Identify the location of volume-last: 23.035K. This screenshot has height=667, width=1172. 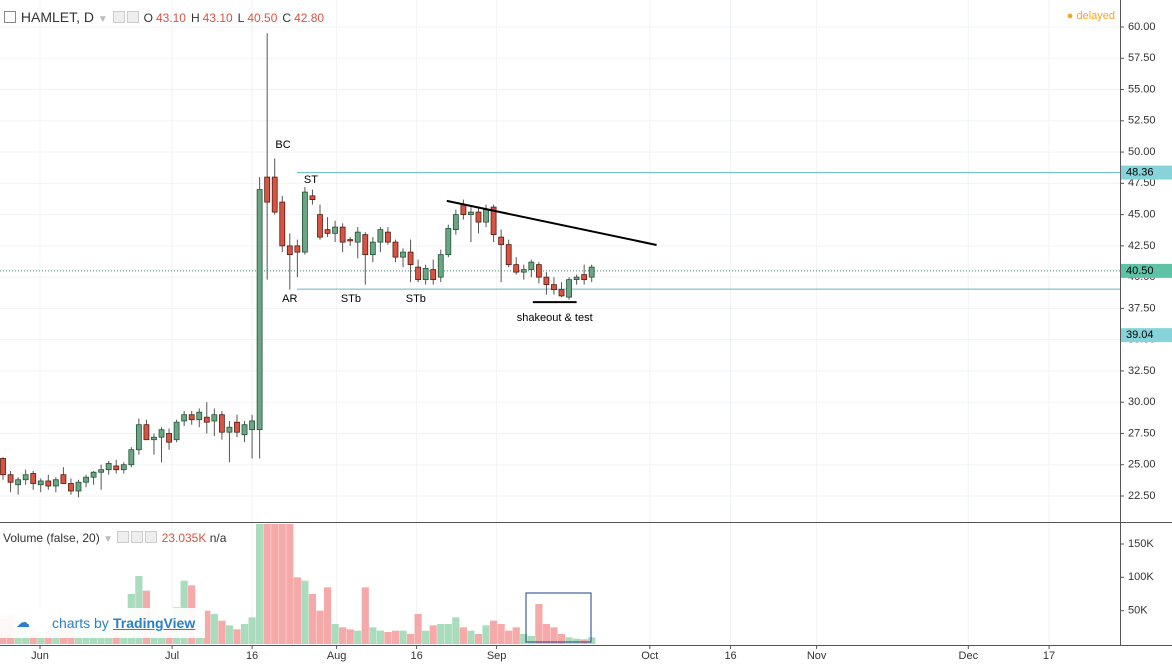
(184, 538).